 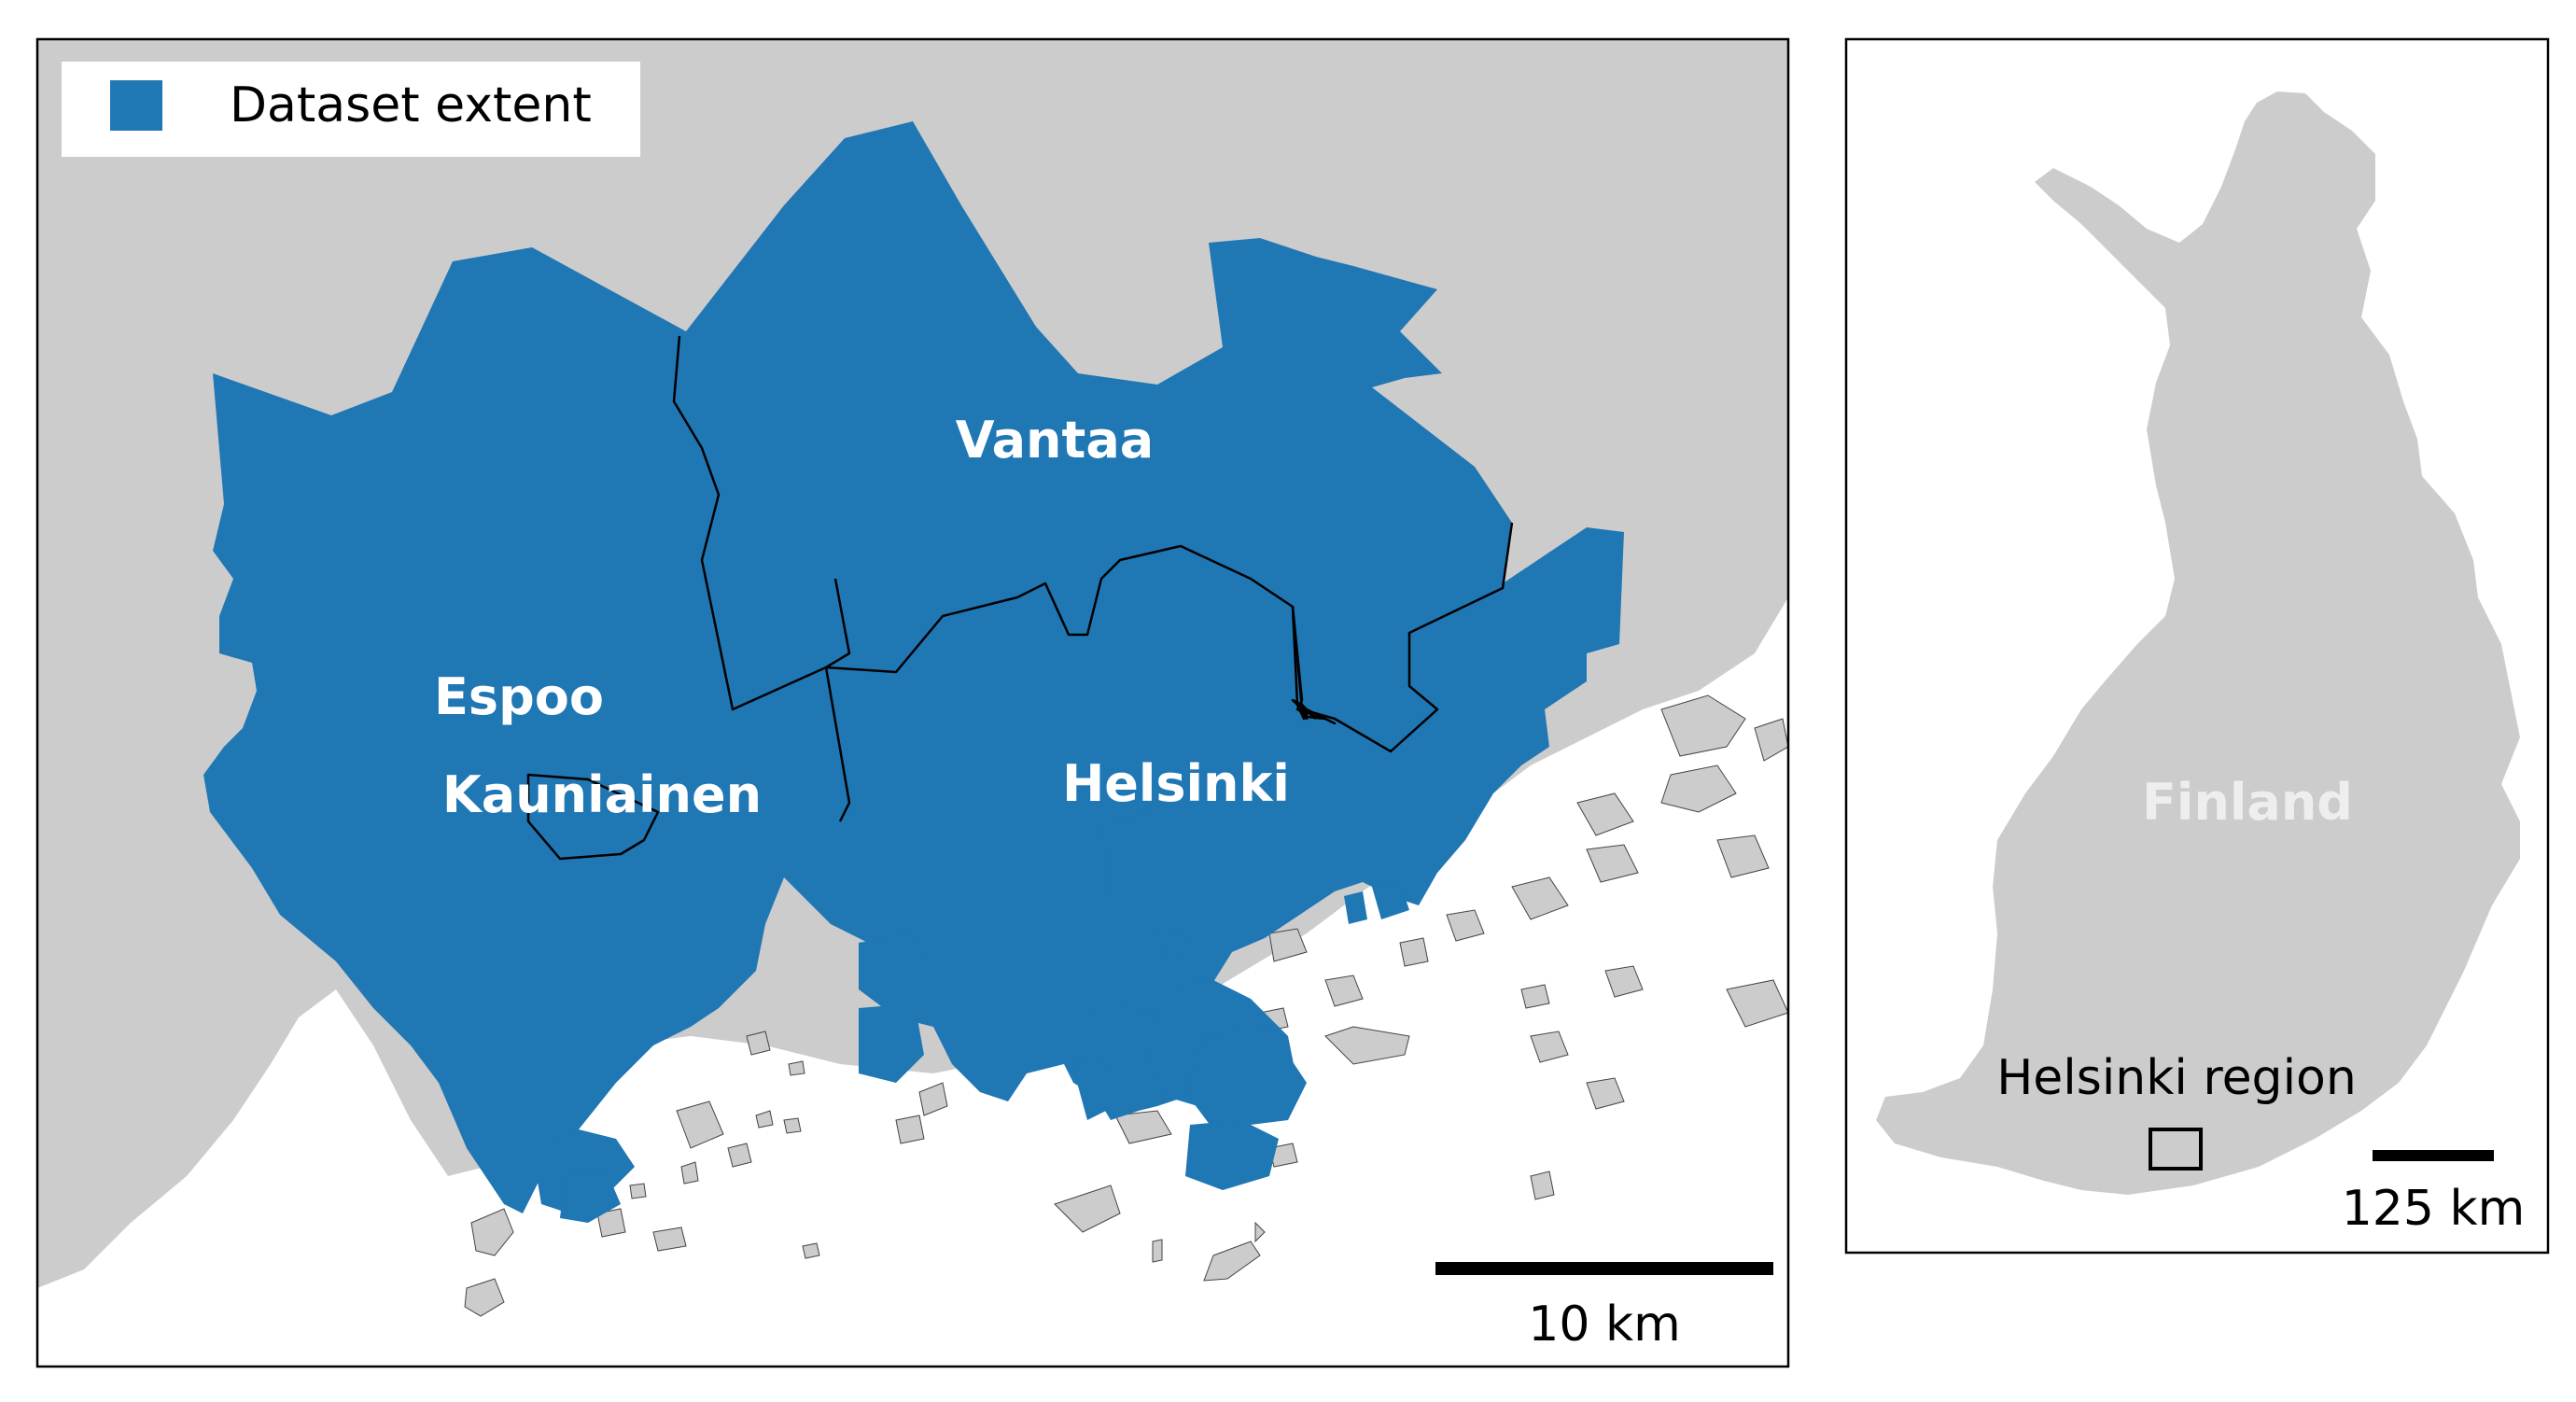 What do you see at coordinates (519, 697) in the screenshot?
I see `label-espoo: Espoo` at bounding box center [519, 697].